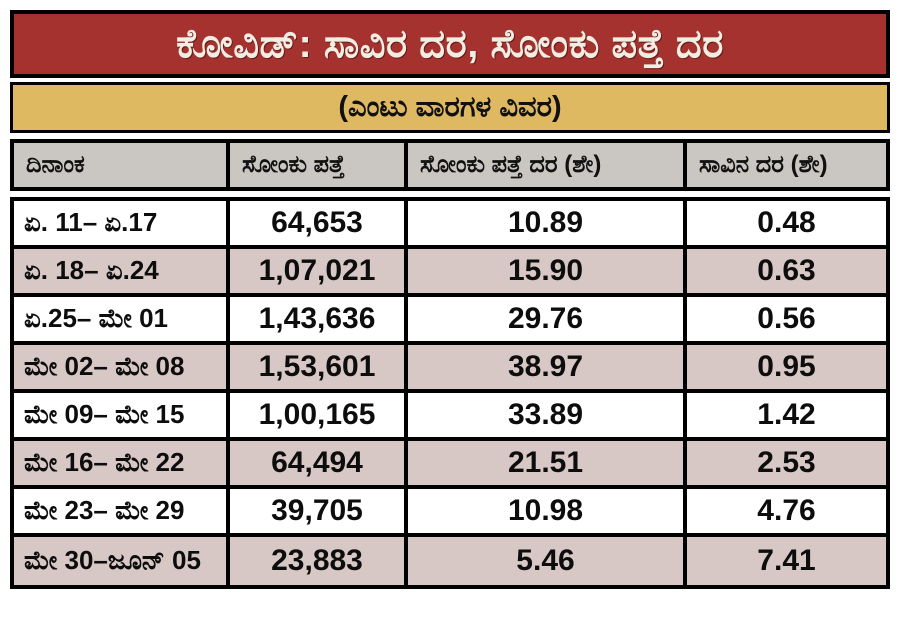  Describe the element at coordinates (319, 225) in the screenshot. I see `cases-cell: 64,653` at that location.